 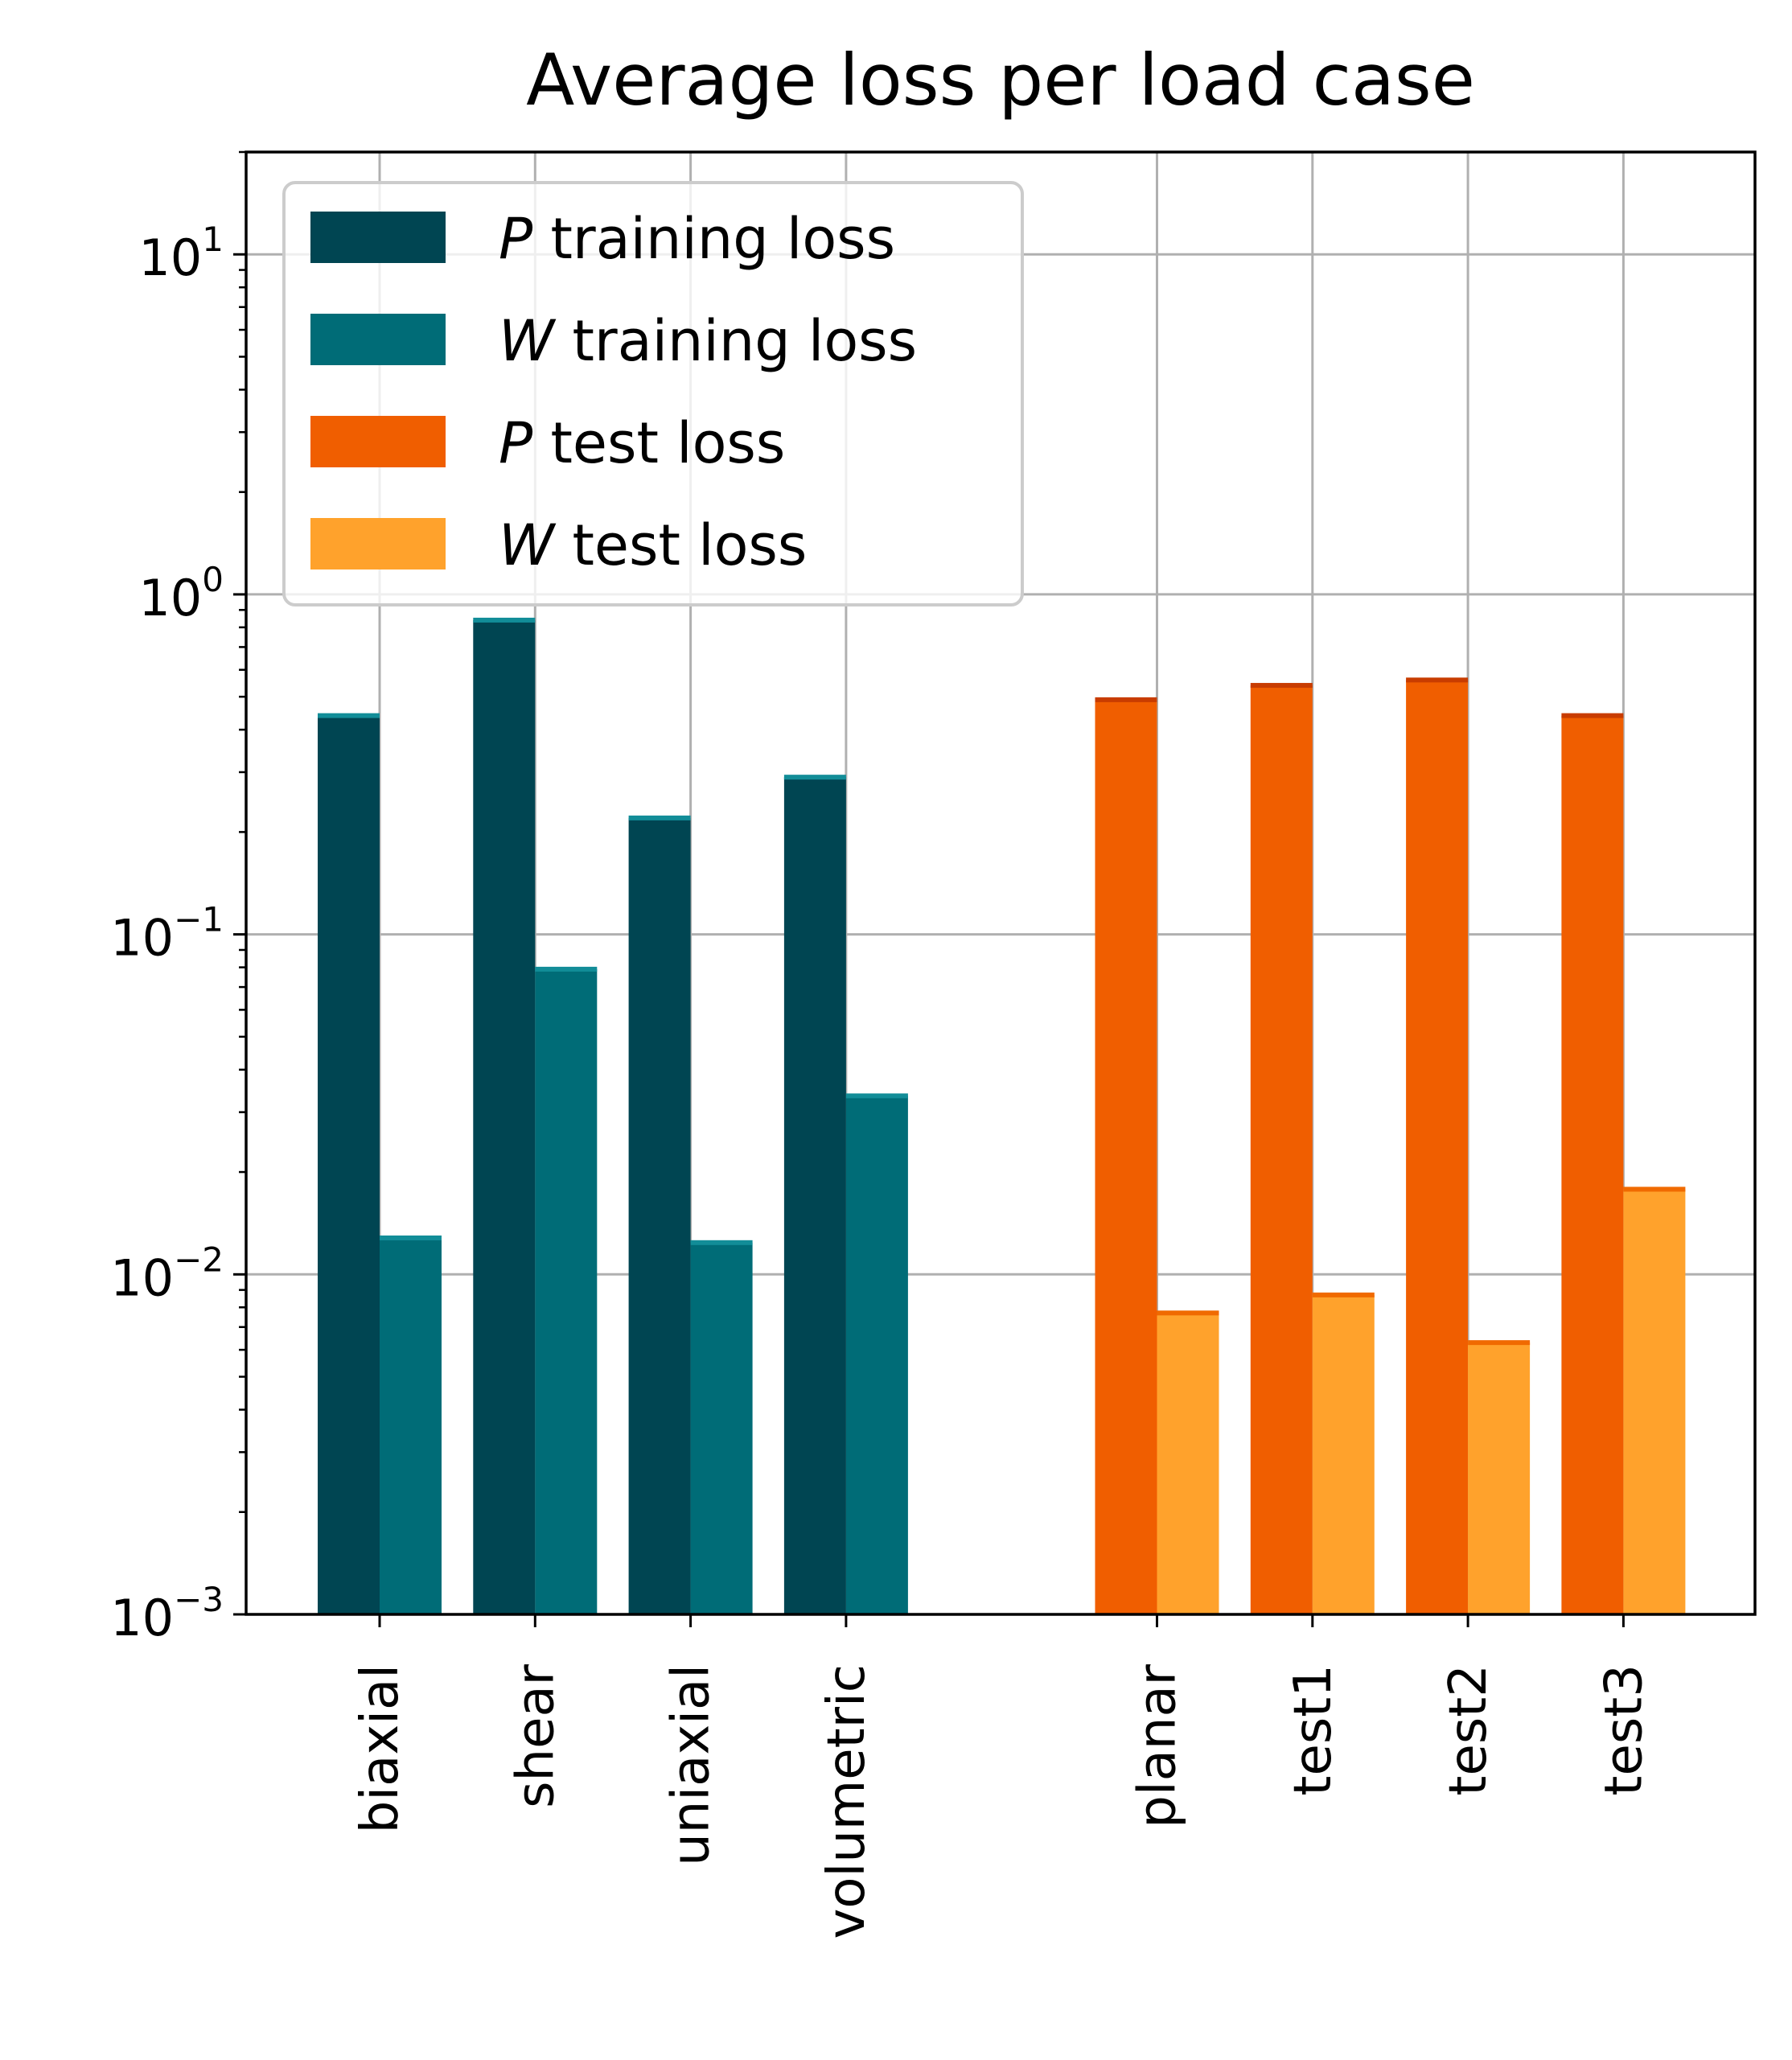 What do you see at coordinates (1158, 1745) in the screenshot?
I see `x-tick-label-planar: planar` at bounding box center [1158, 1745].